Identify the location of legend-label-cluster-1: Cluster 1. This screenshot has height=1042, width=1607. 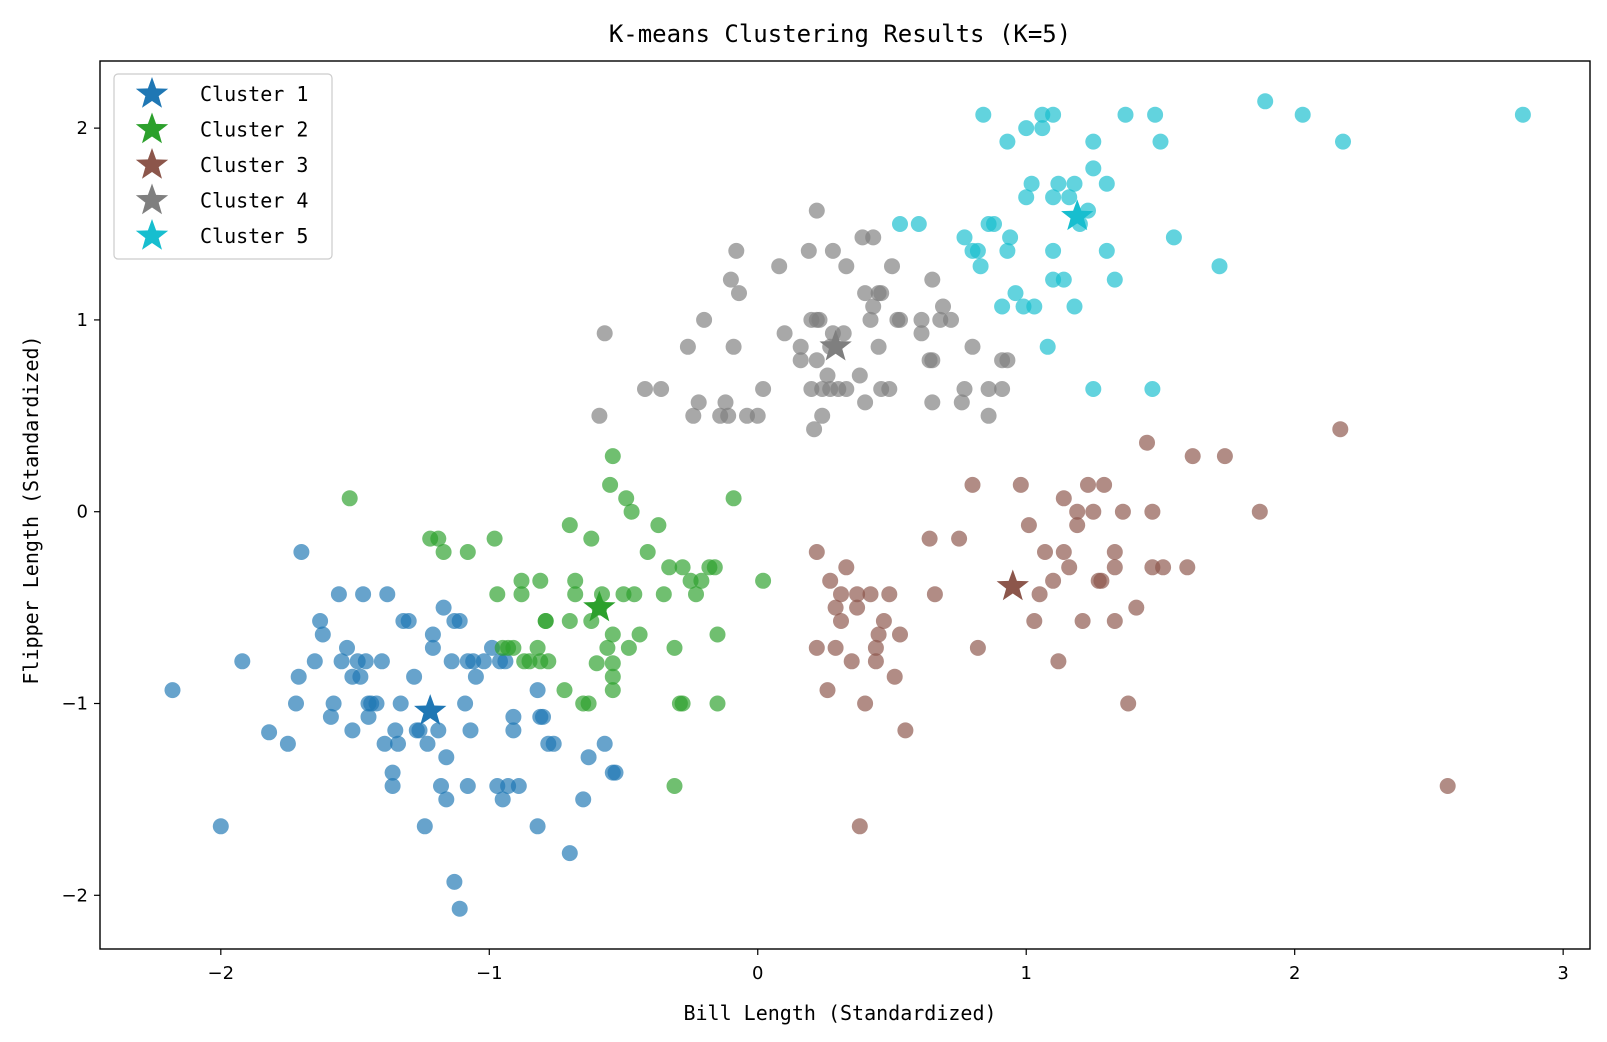
(254, 94).